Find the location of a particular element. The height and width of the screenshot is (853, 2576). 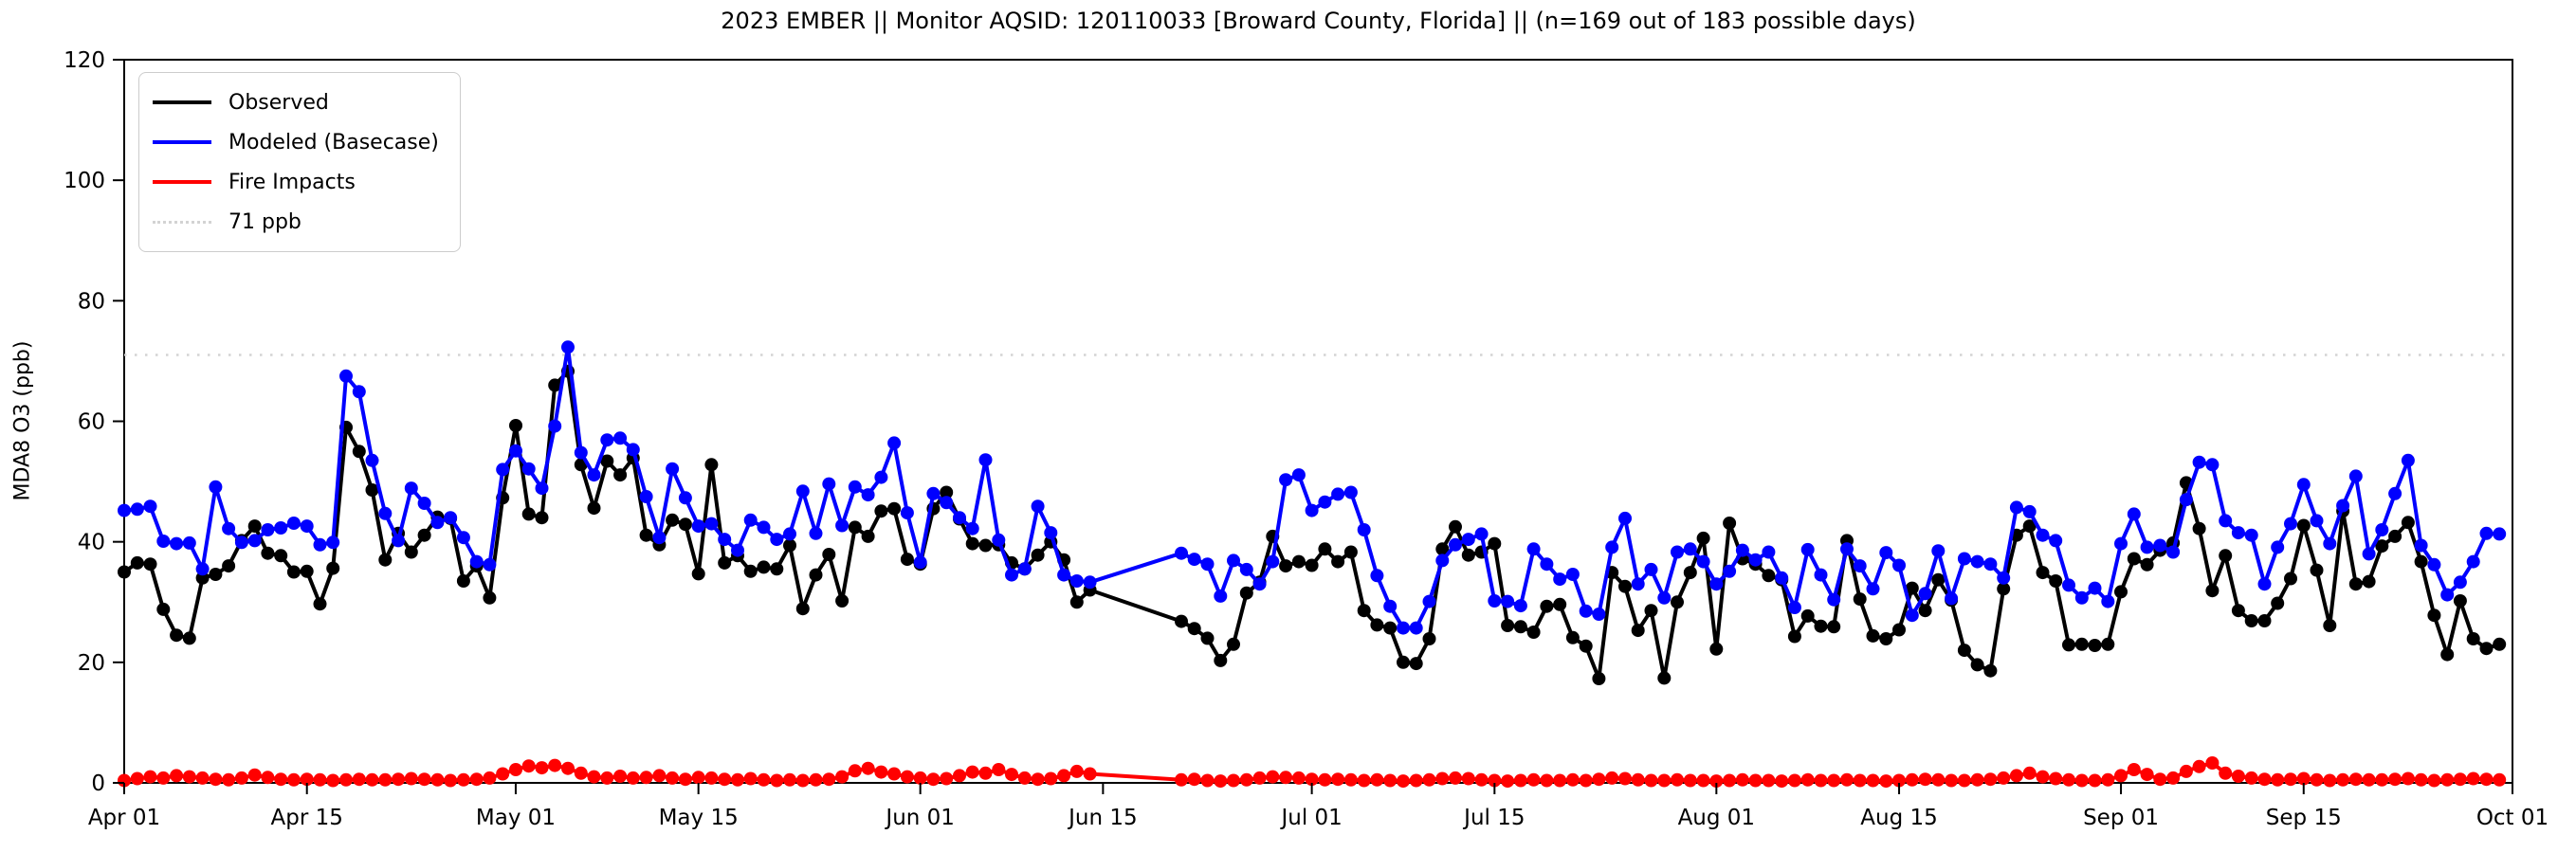

legend-label: Fire Impacts is located at coordinates (292, 182).